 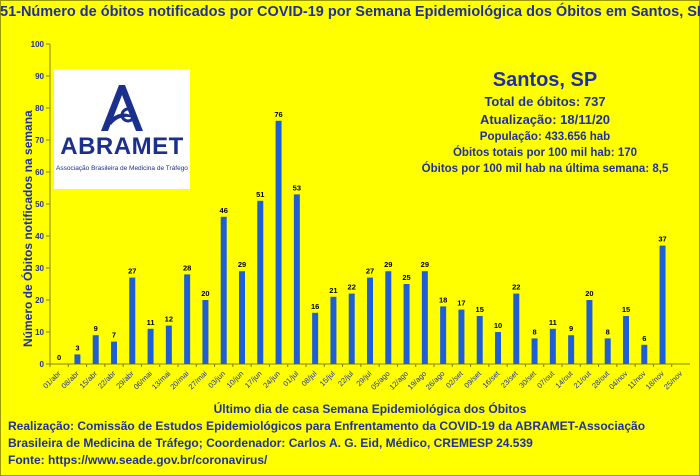 What do you see at coordinates (39, 76) in the screenshot?
I see `y-tick-label: 90` at bounding box center [39, 76].